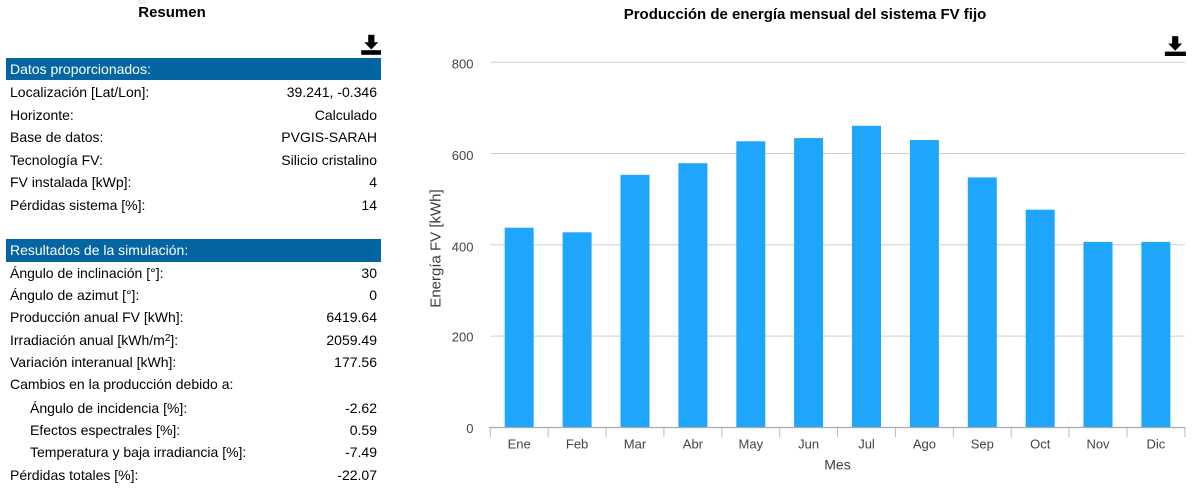 The height and width of the screenshot is (496, 1200). What do you see at coordinates (435, 248) in the screenshot?
I see `svg-text: Energía FV [kWh]` at bounding box center [435, 248].